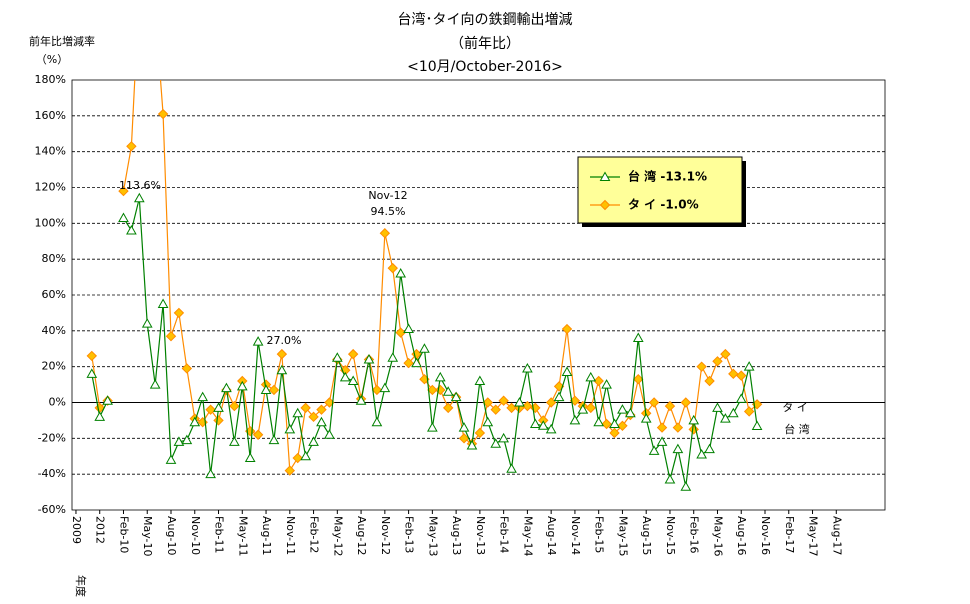 This screenshot has width=970, height=604. Describe the element at coordinates (663, 205) in the screenshot. I see `legend-label: タ イ -1.0%` at that location.